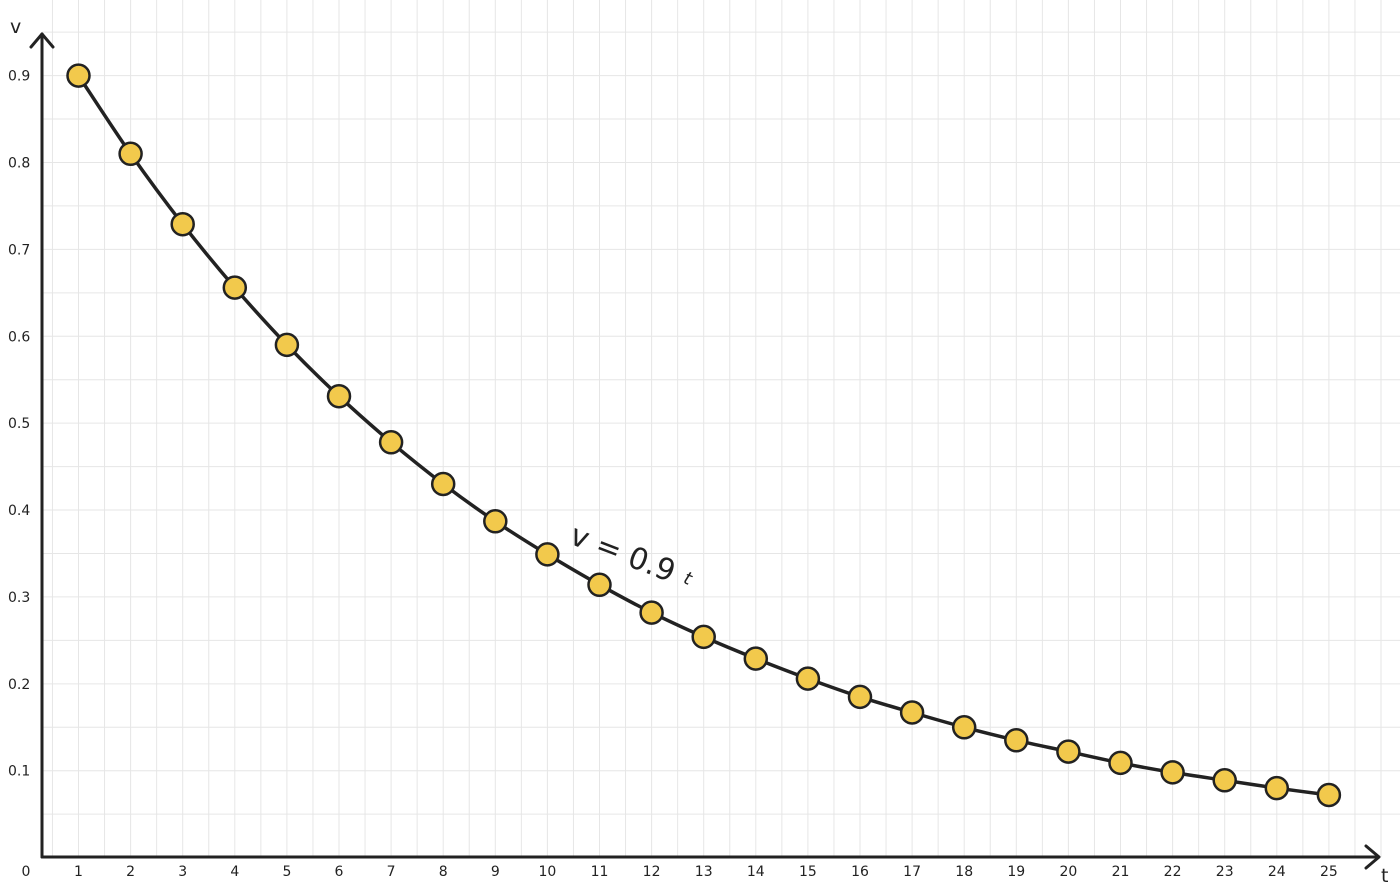  Describe the element at coordinates (1225, 872) in the screenshot. I see `x-tick-label: 23` at that location.